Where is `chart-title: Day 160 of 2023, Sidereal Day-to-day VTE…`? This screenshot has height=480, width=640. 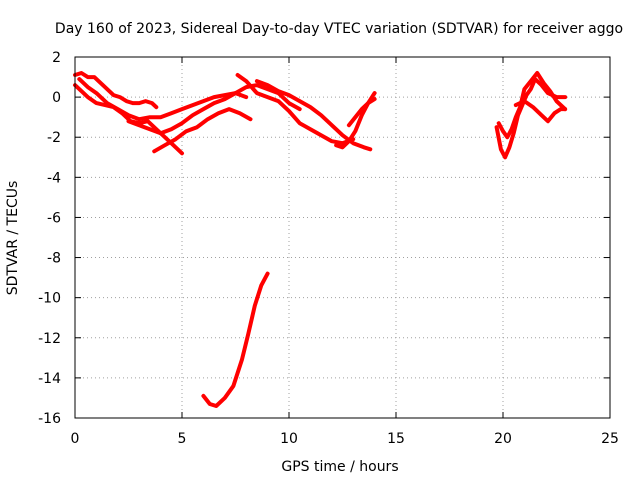 chart-title: Day 160 of 2023, Sidereal Day-to-day VTE… is located at coordinates (339, 29).